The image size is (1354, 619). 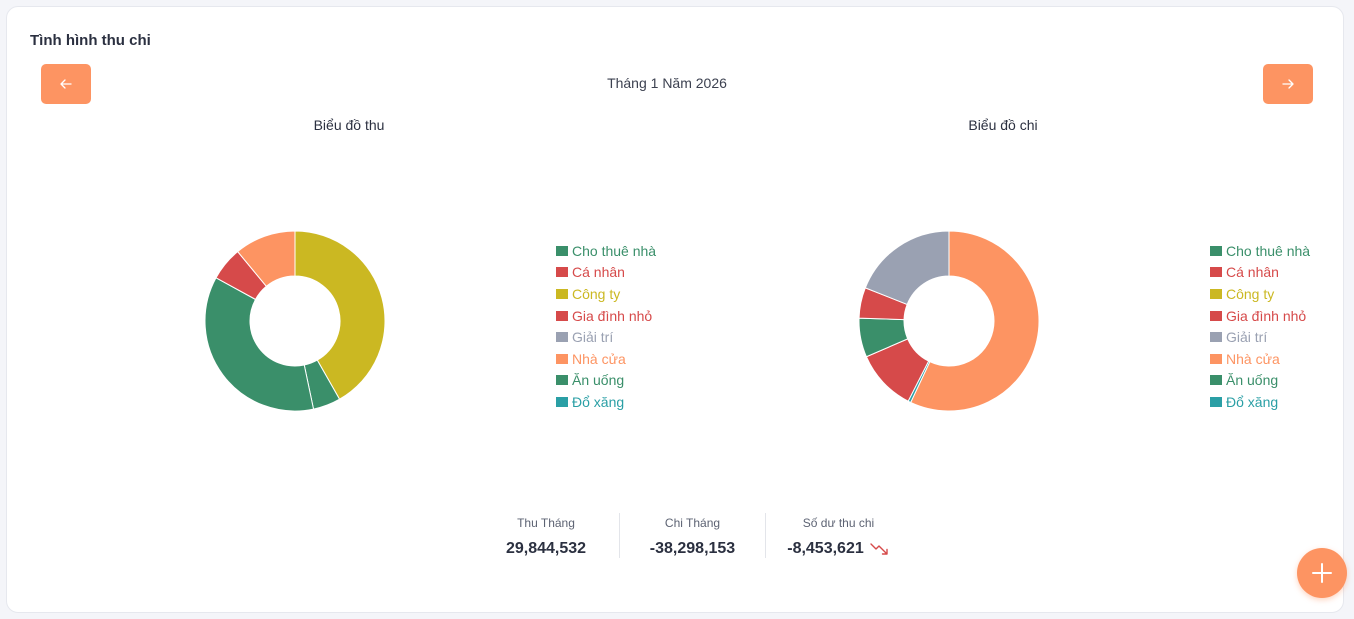 I want to click on expense-value: -38,298,153, so click(x=692, y=548).